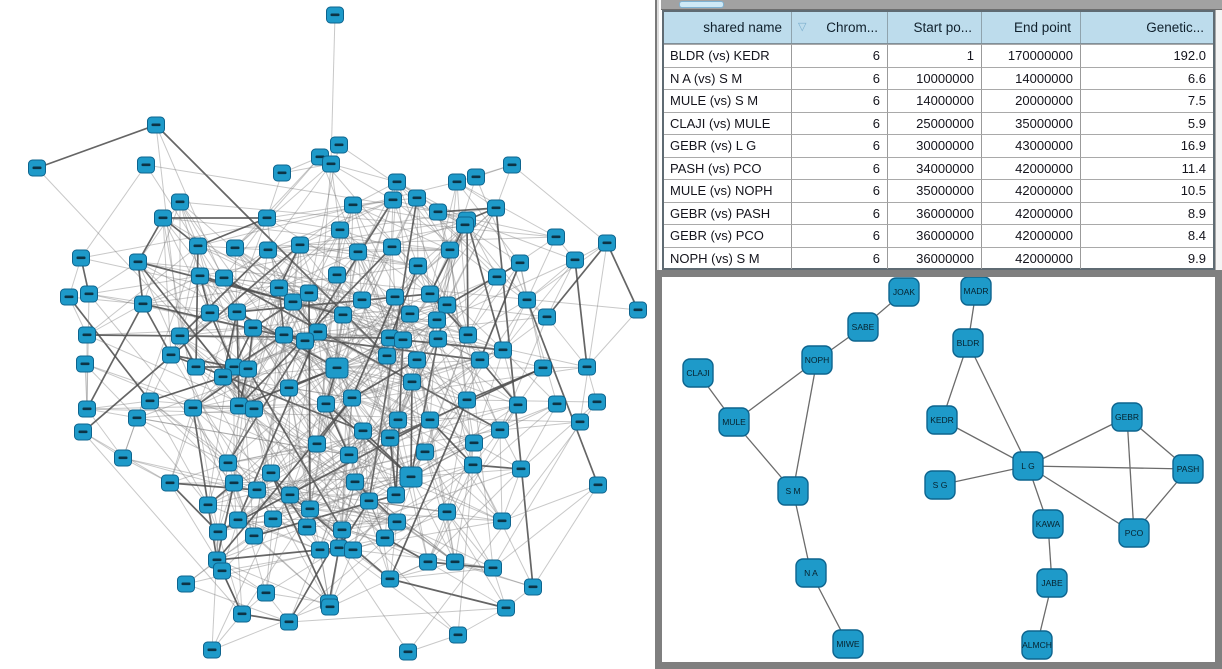 This screenshot has width=1222, height=669. What do you see at coordinates (1052, 583) in the screenshot?
I see `subnetwork-node-jabe: JABE` at bounding box center [1052, 583].